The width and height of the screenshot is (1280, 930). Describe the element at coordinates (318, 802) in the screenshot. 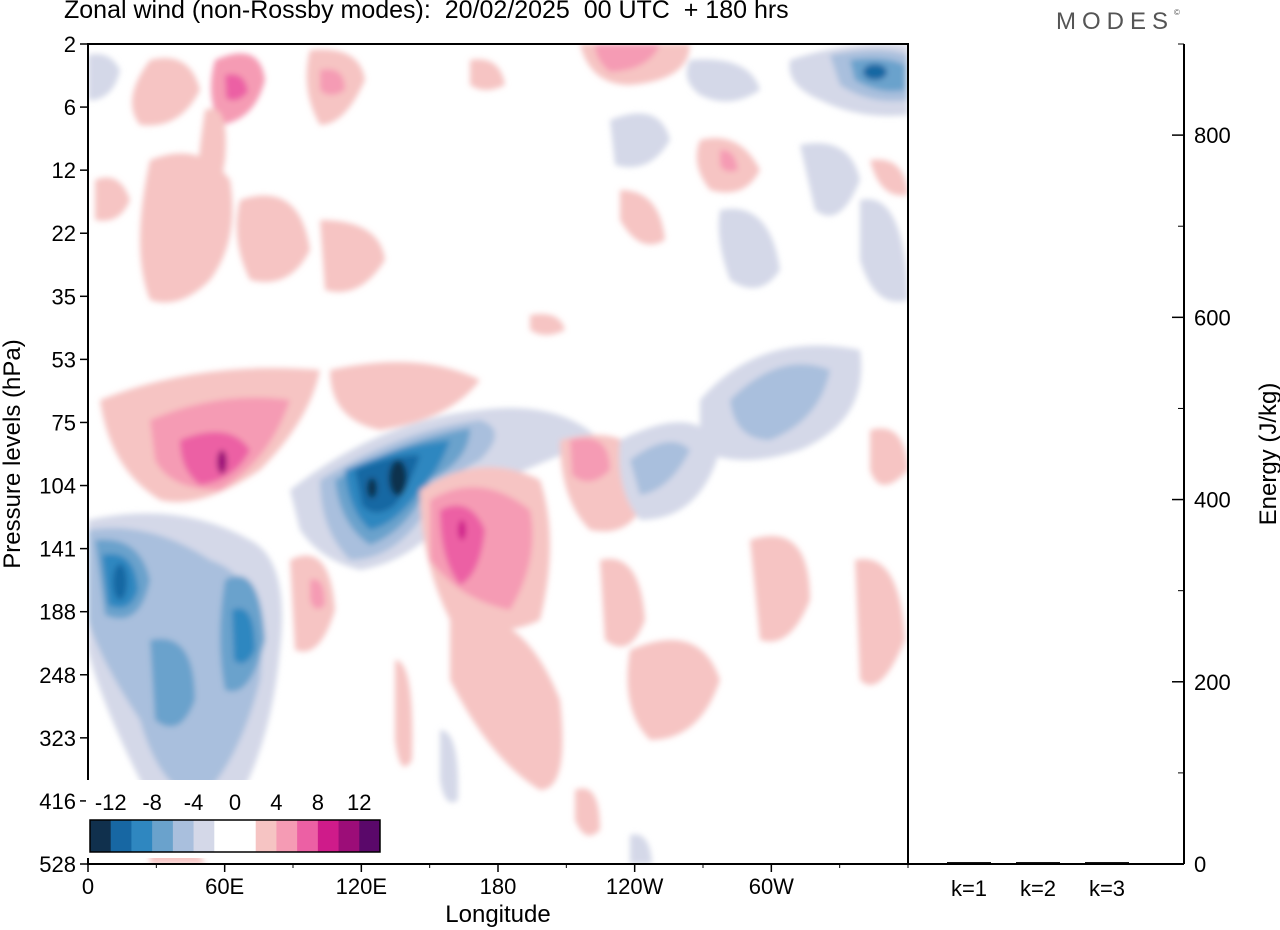

I see `colorbar-label: 8` at that location.